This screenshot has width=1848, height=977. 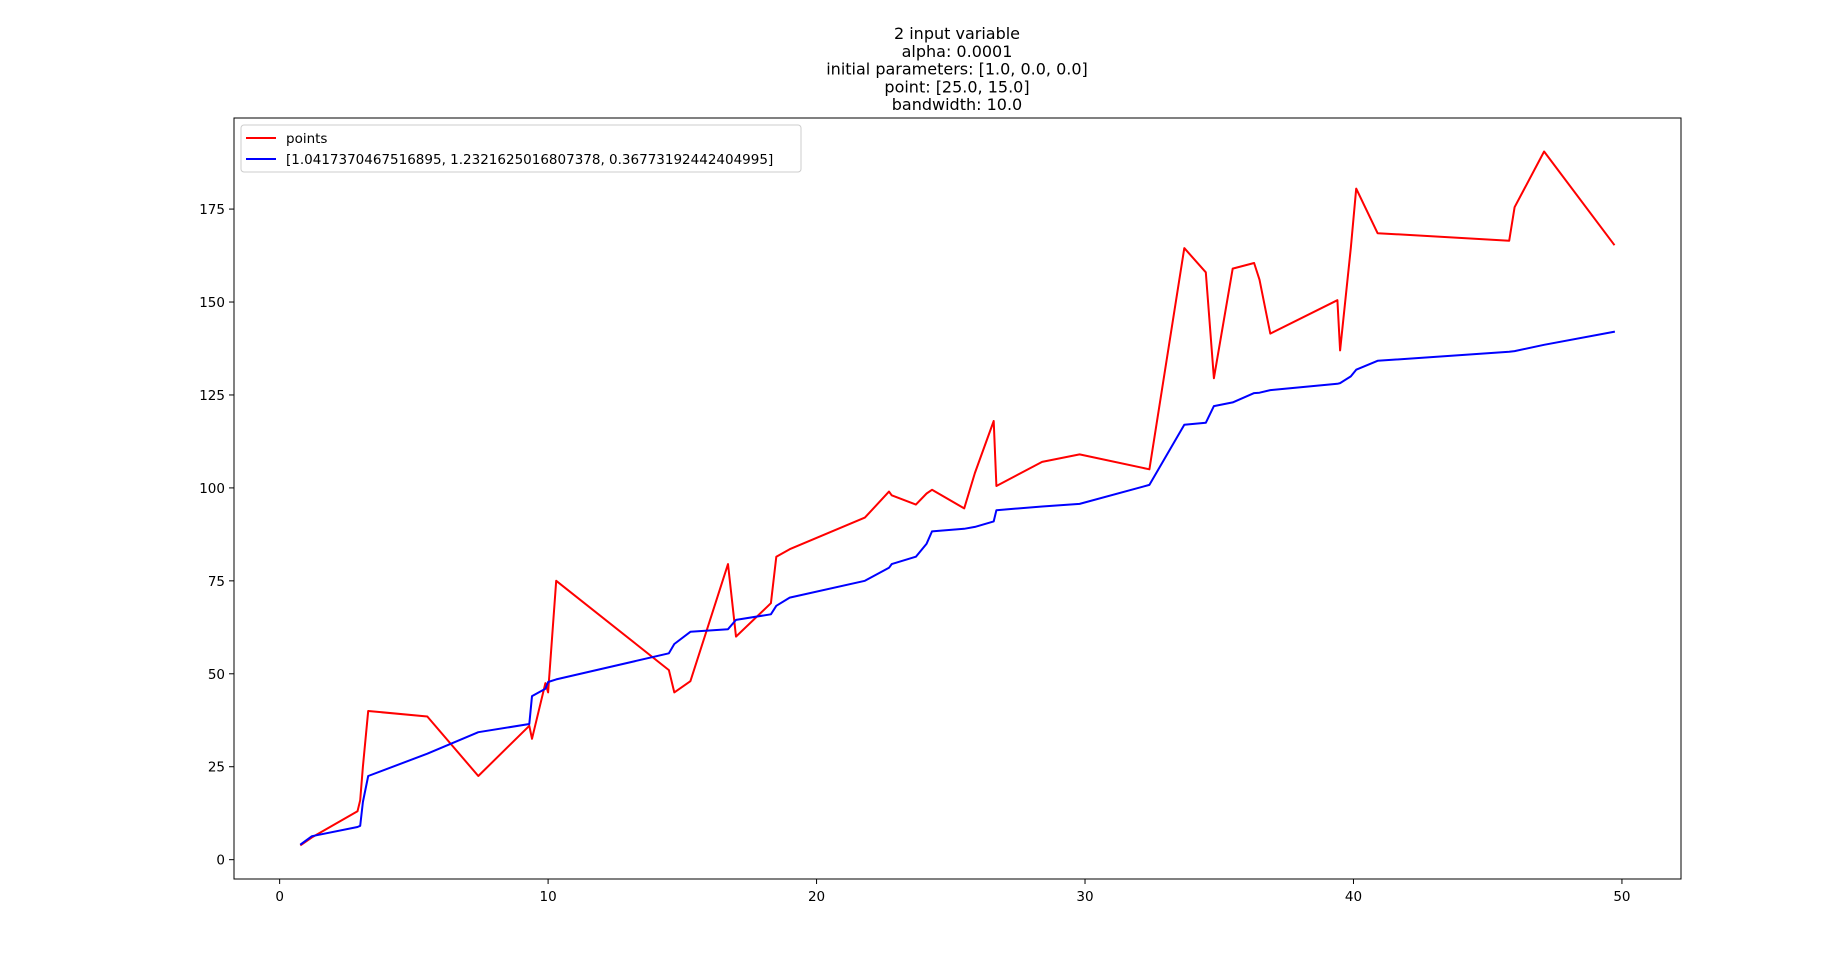 I want to click on x-tick-label-4: 40, so click(x=1353, y=897).